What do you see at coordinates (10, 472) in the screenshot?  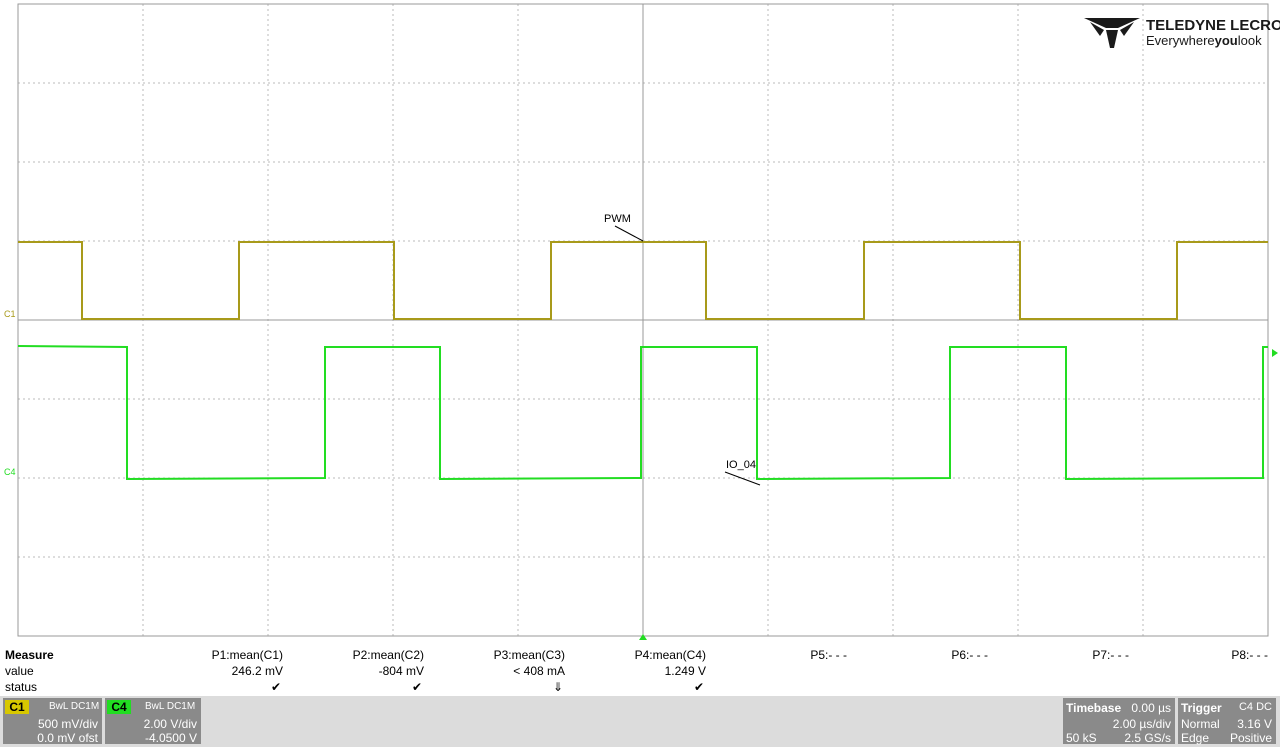 I see `c4-marker: C4` at bounding box center [10, 472].